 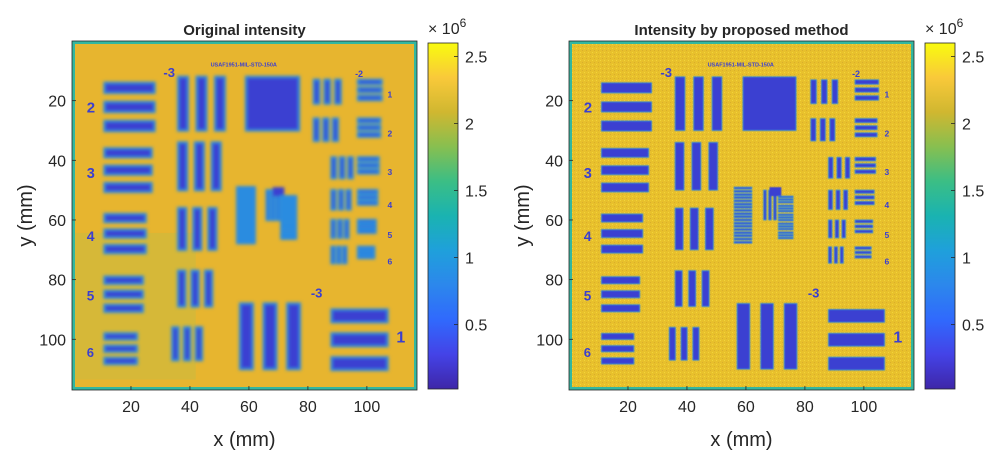 I want to click on y-tick-label: 20, so click(x=554, y=102).